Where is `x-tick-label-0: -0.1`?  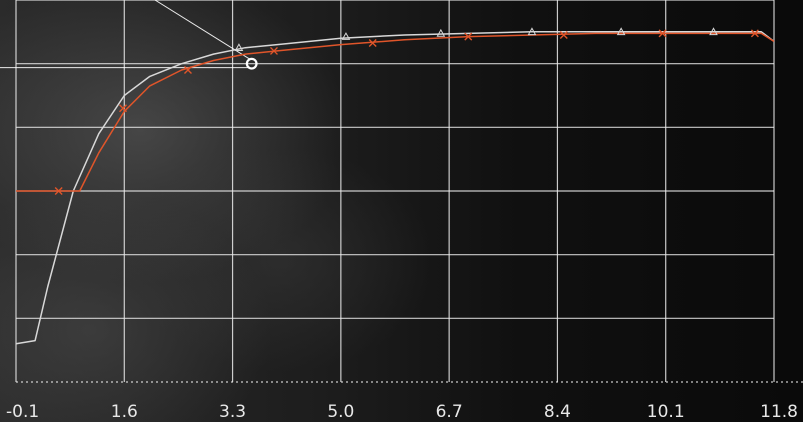
x-tick-label-0: -0.1 is located at coordinates (22, 412).